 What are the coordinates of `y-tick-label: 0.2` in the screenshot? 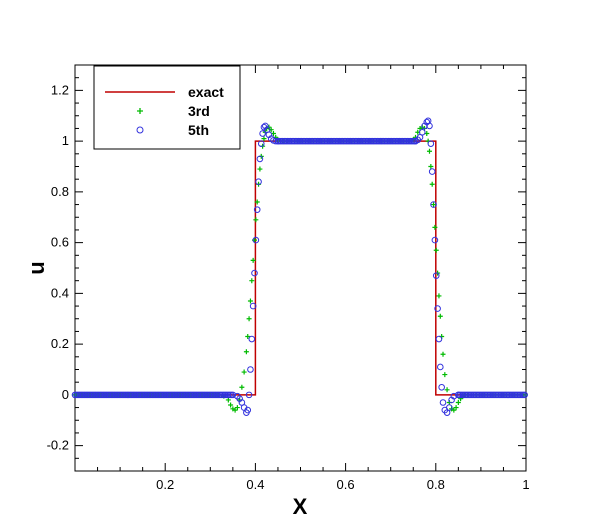 It's located at (60, 343).